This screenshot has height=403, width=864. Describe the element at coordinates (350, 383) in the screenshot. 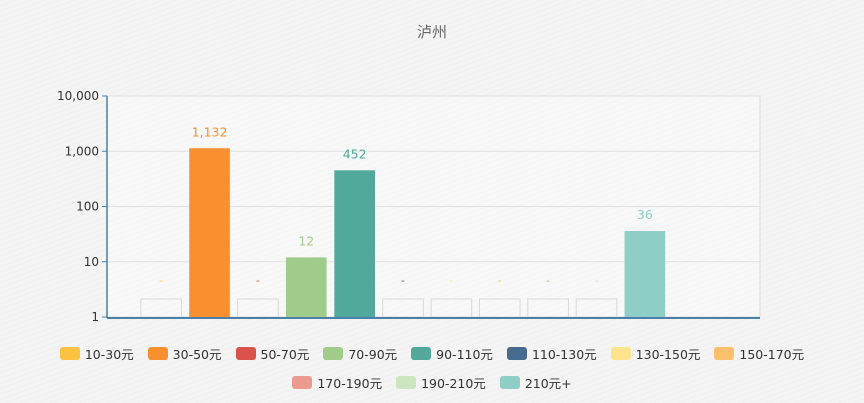

I see `legend-label: 170-190元` at that location.